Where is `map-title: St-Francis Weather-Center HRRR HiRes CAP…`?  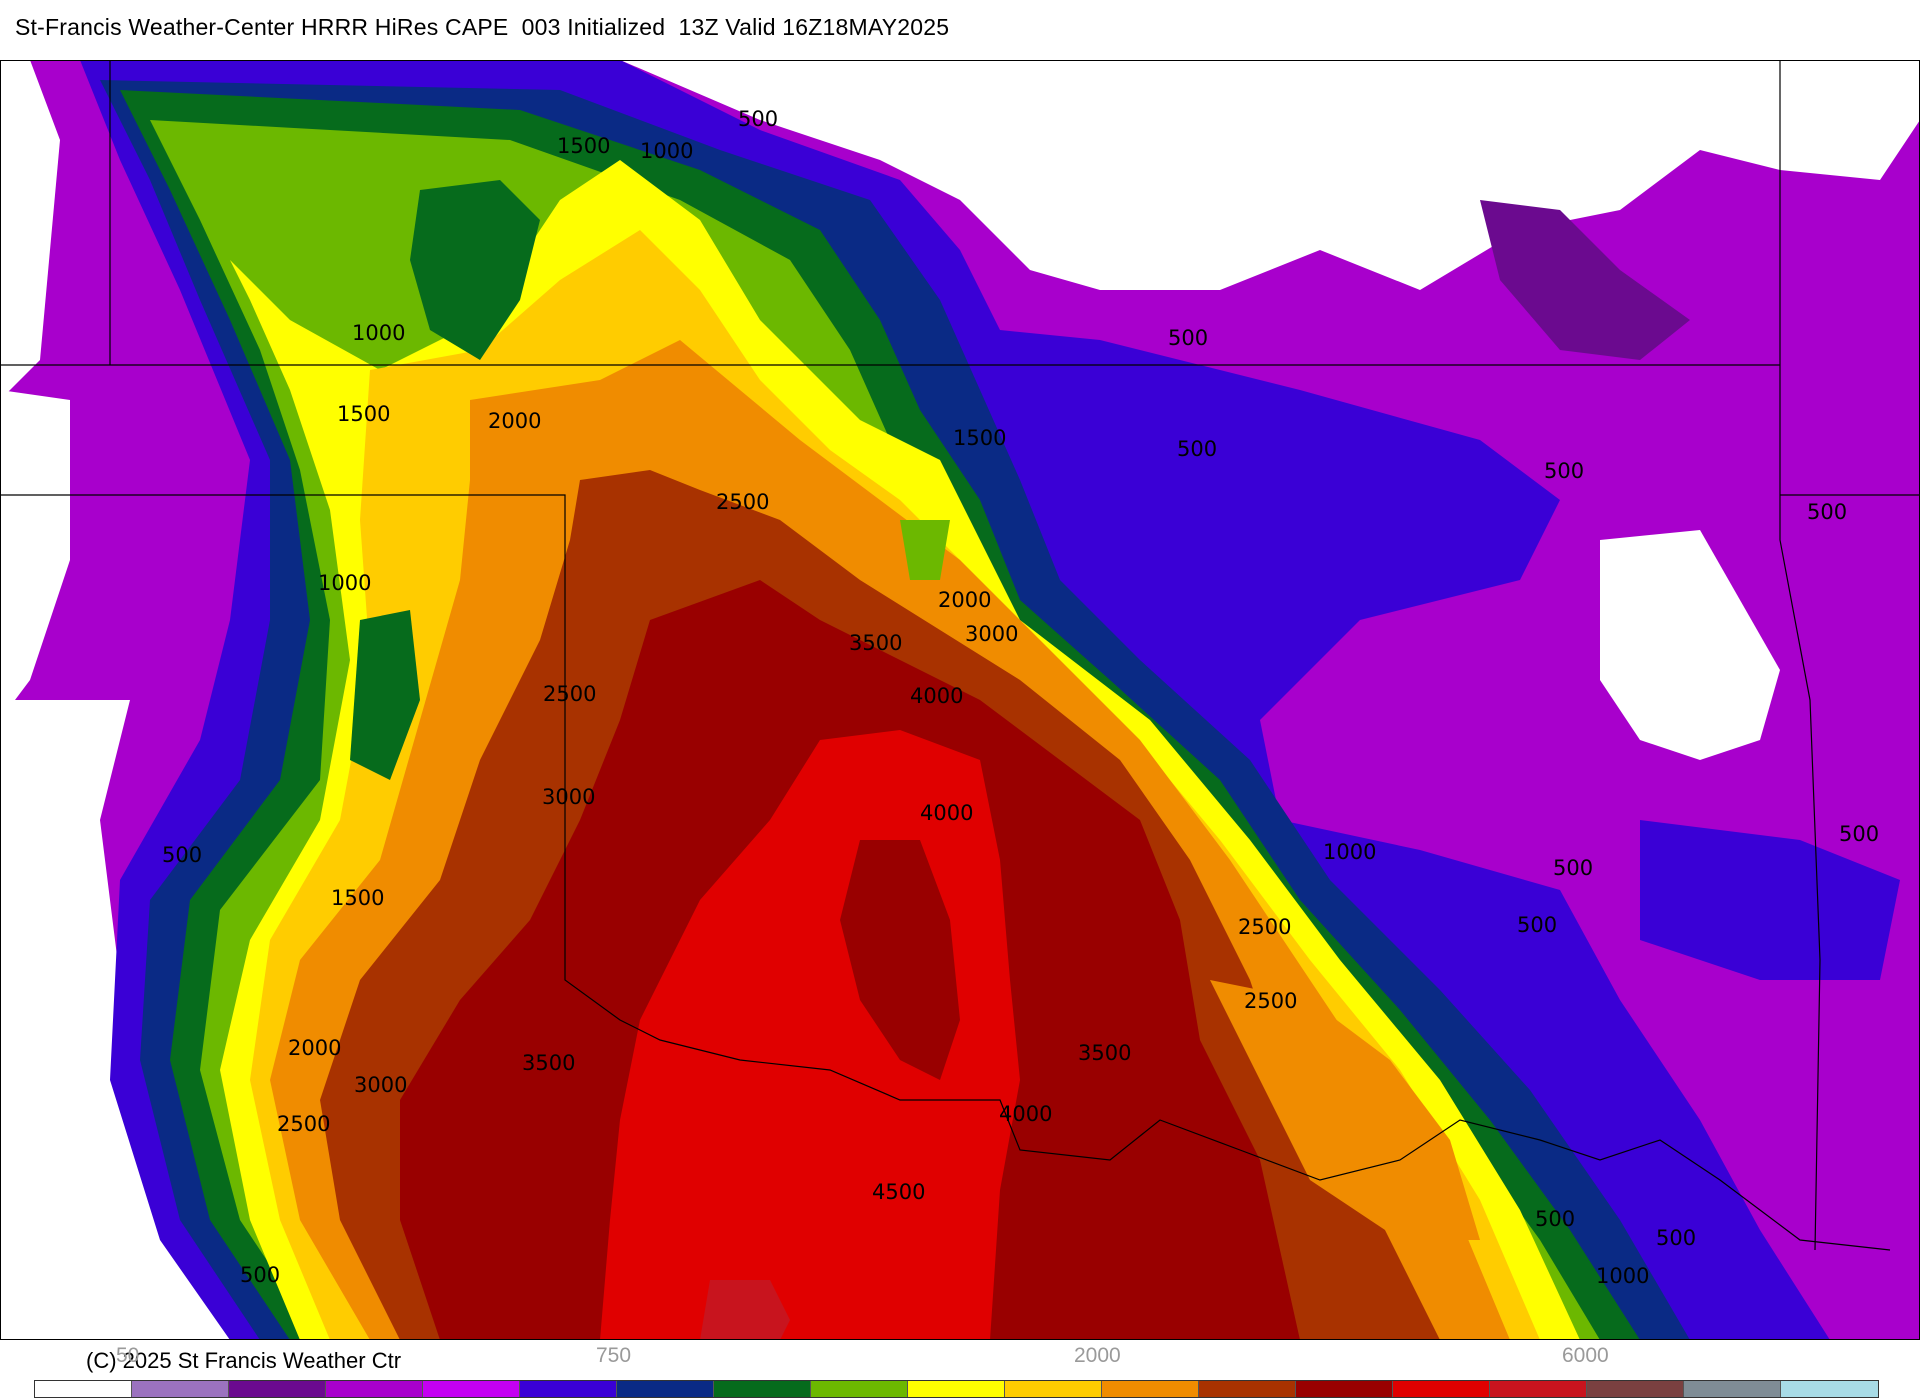 map-title: St-Francis Weather-Center HRRR HiRes CAP… is located at coordinates (482, 27).